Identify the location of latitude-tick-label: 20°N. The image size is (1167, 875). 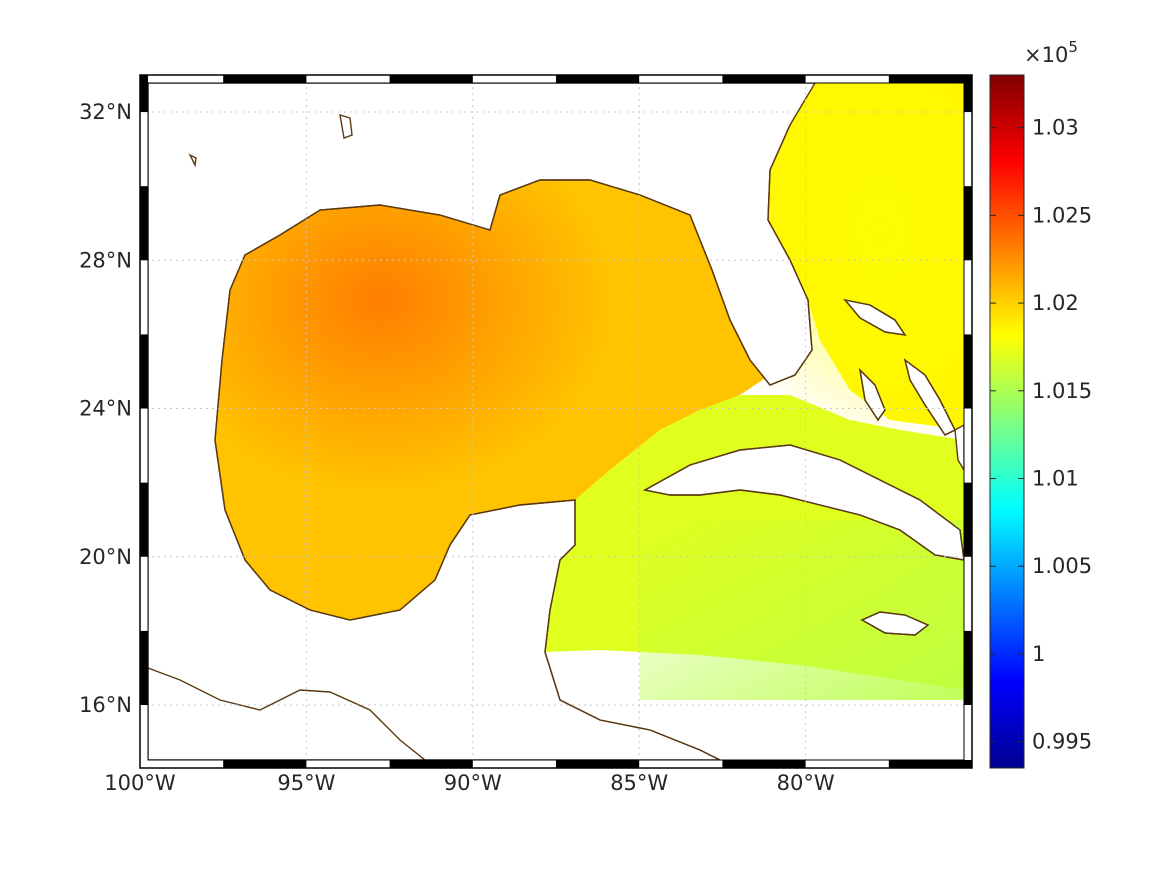
(105, 557).